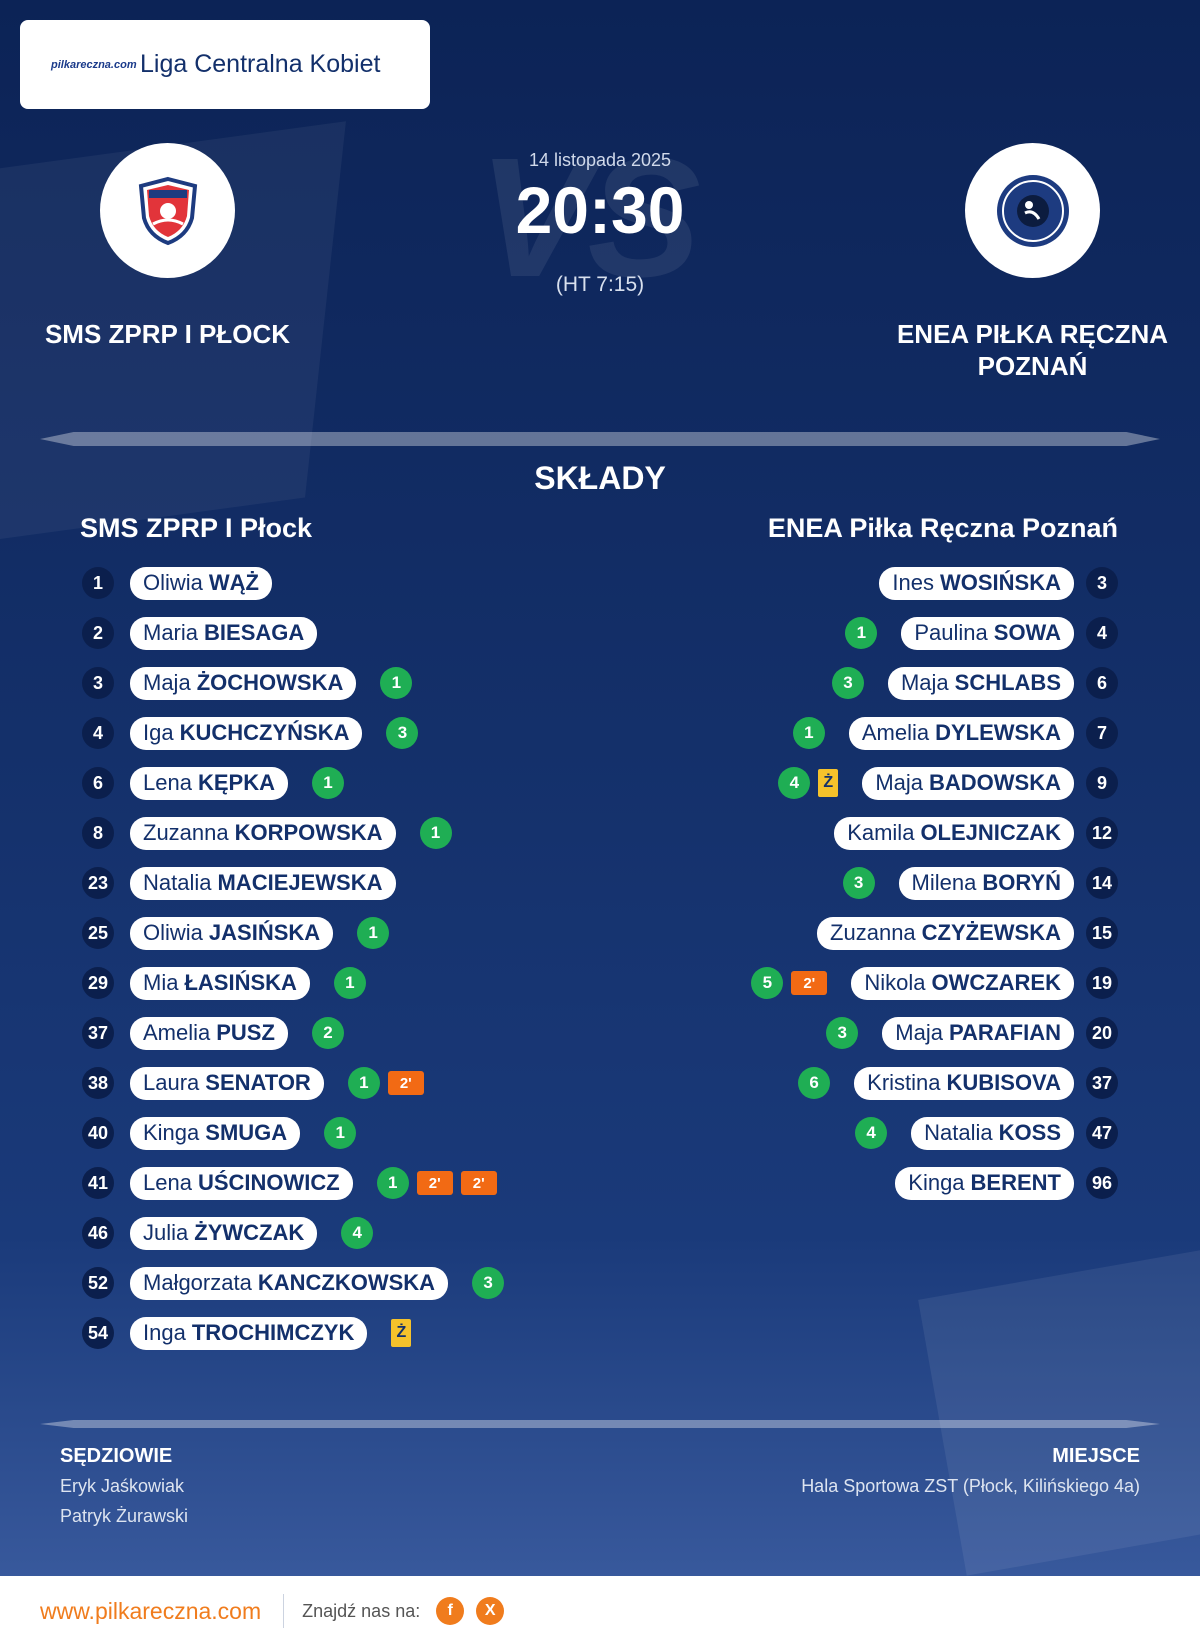 The image size is (1200, 1646). I want to click on player-number: 47, so click(1102, 1133).